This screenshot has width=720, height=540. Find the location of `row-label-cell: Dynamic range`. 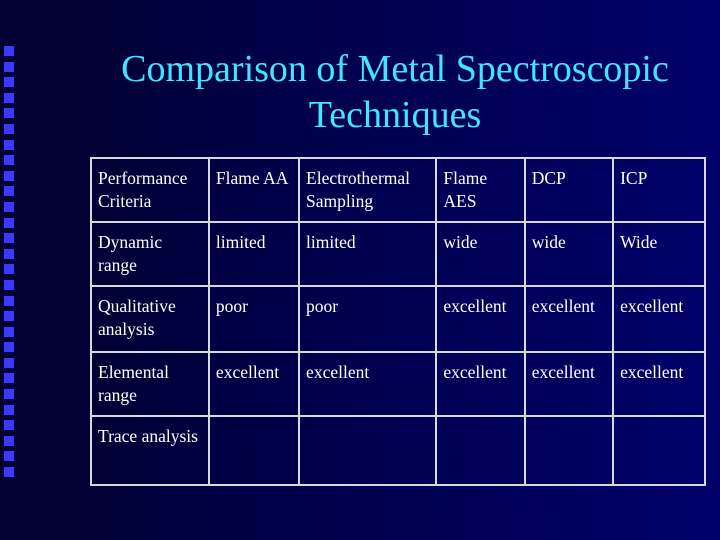

row-label-cell: Dynamic range is located at coordinates (150, 254).